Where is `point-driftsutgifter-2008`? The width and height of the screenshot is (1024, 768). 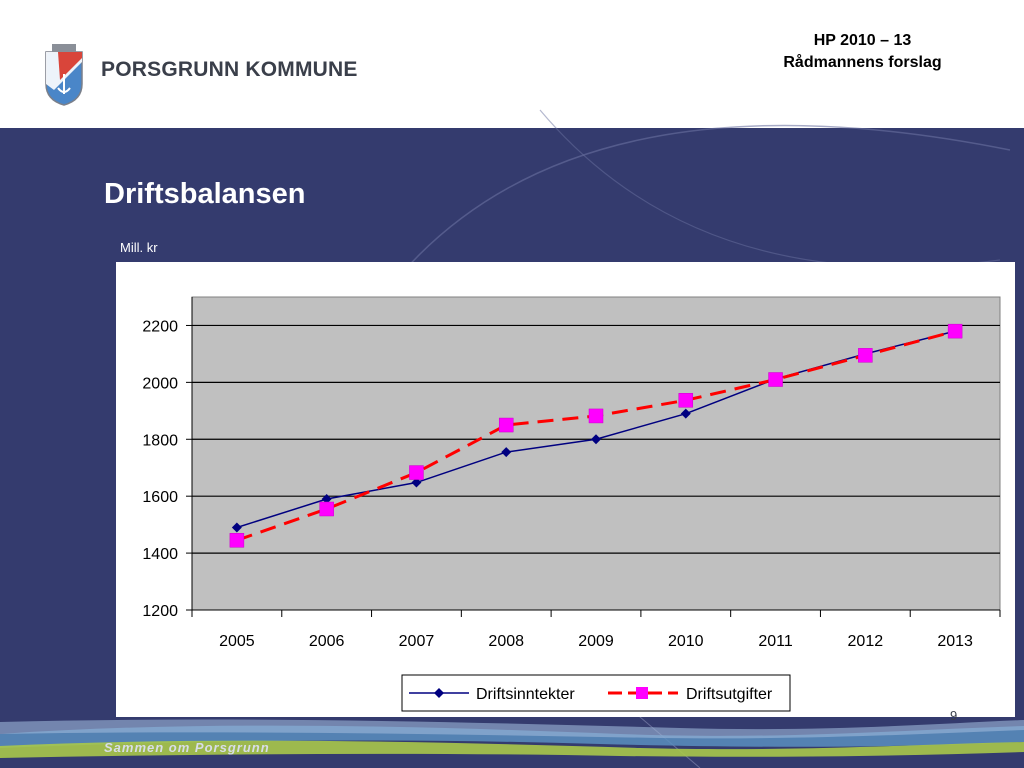
point-driftsutgifter-2008 is located at coordinates (506, 425).